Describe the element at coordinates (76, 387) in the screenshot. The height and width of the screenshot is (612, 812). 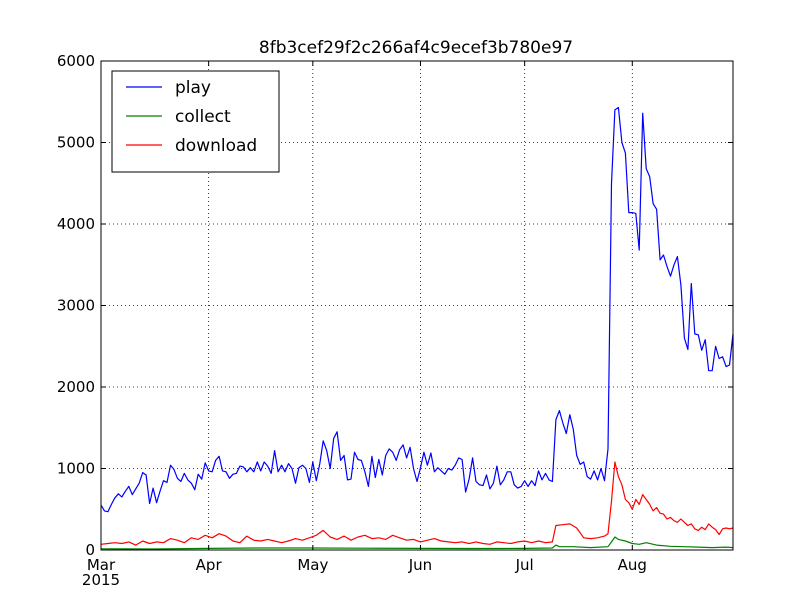
I see `y-tick-label: 2000` at that location.